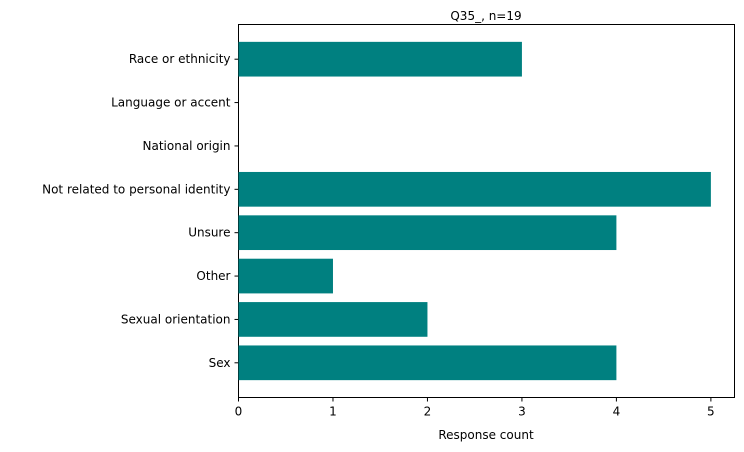 This screenshot has width=744, height=452. Describe the element at coordinates (209, 233) in the screenshot. I see `category-label-4: Unsure` at that location.